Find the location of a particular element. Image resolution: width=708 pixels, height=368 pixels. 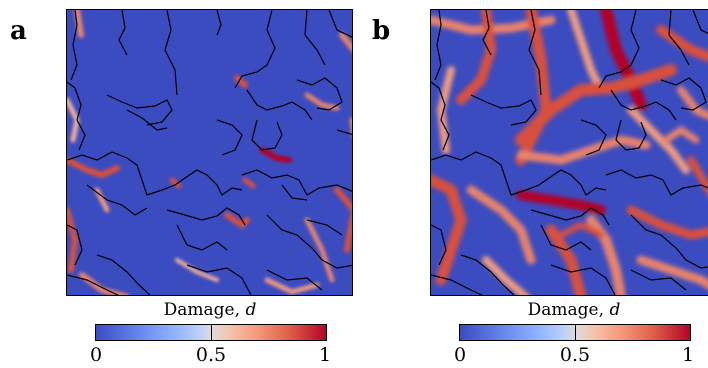

colorbar-tick-a-0: 0 is located at coordinates (96, 355).